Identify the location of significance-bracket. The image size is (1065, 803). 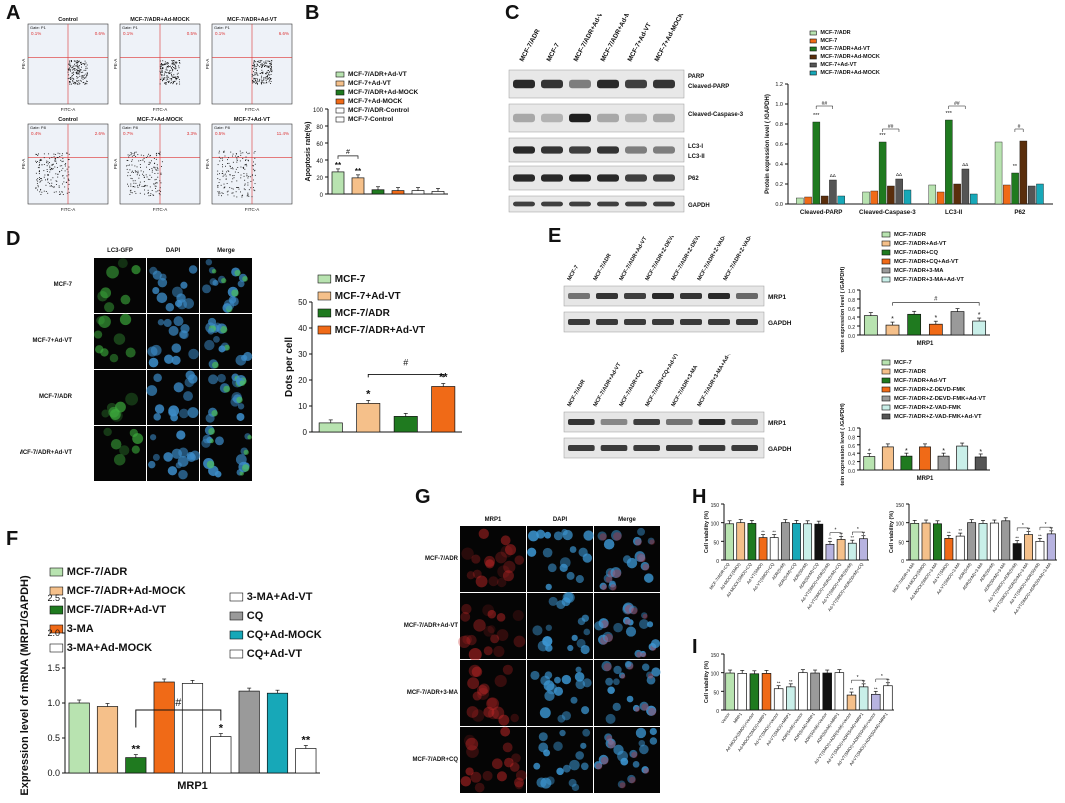
(405, 375).